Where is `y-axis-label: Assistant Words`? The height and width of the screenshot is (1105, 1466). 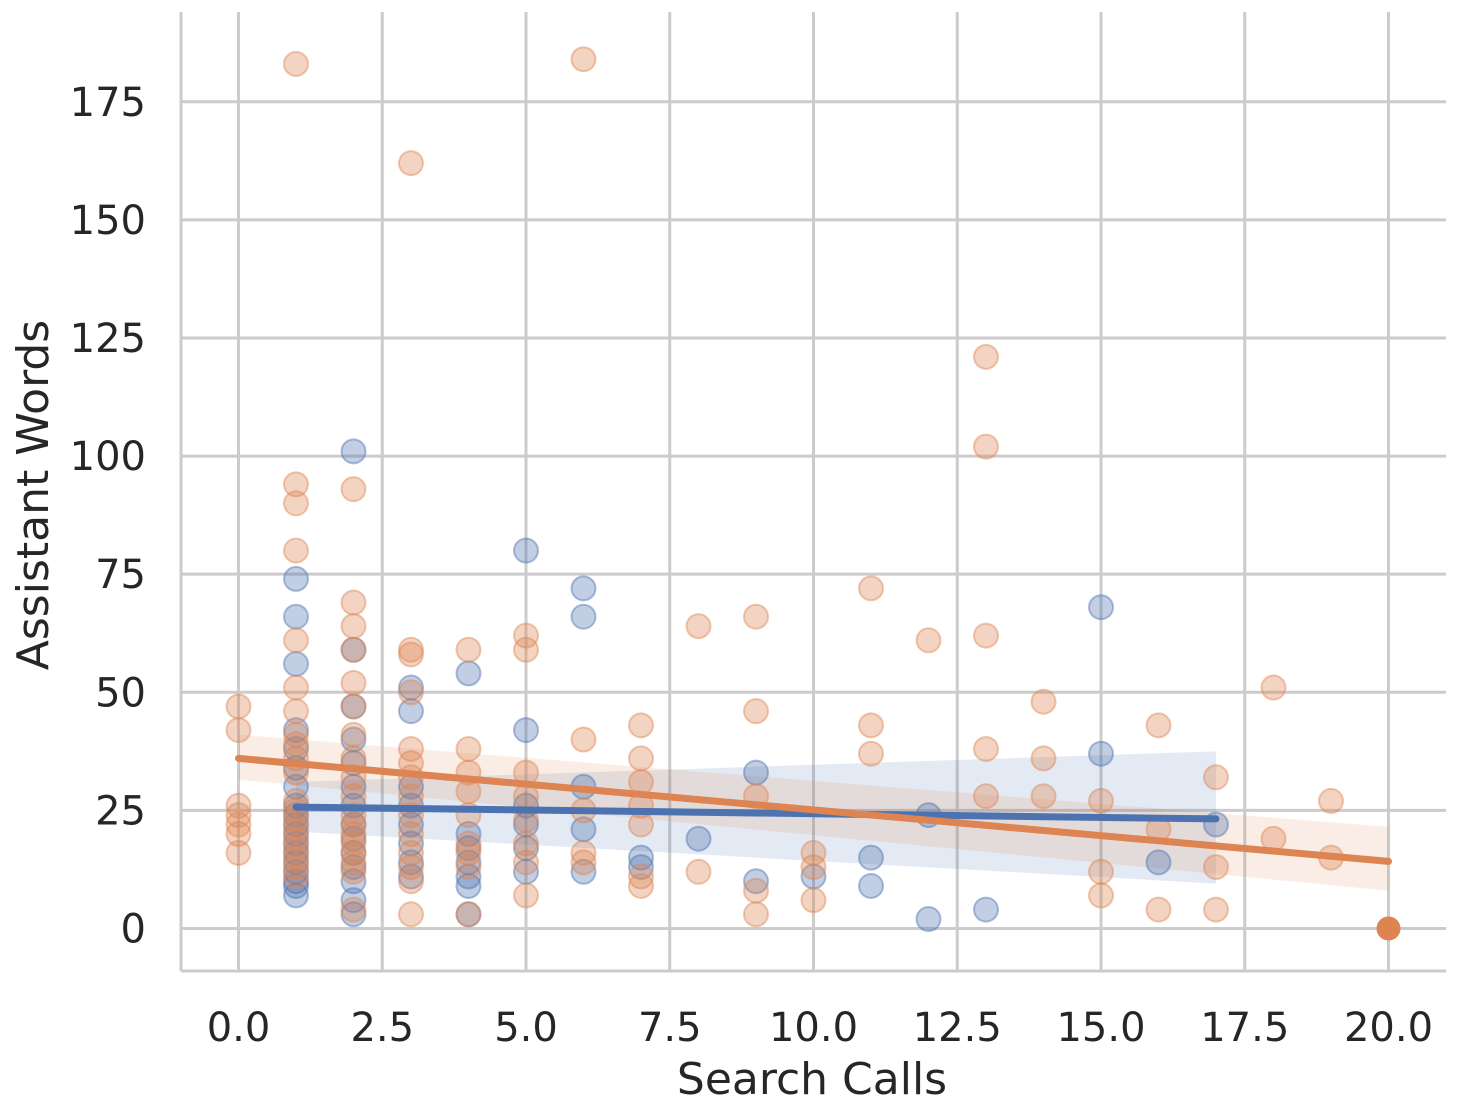
y-axis-label: Assistant Words is located at coordinates (33, 495).